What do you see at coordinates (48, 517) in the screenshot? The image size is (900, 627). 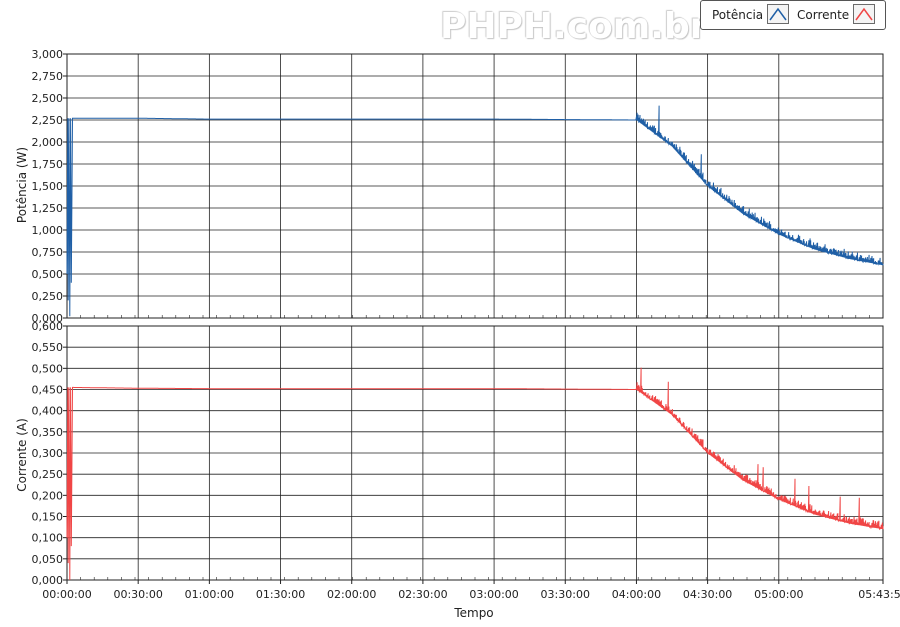 I see `y-tick-label: 0,150` at bounding box center [48, 517].